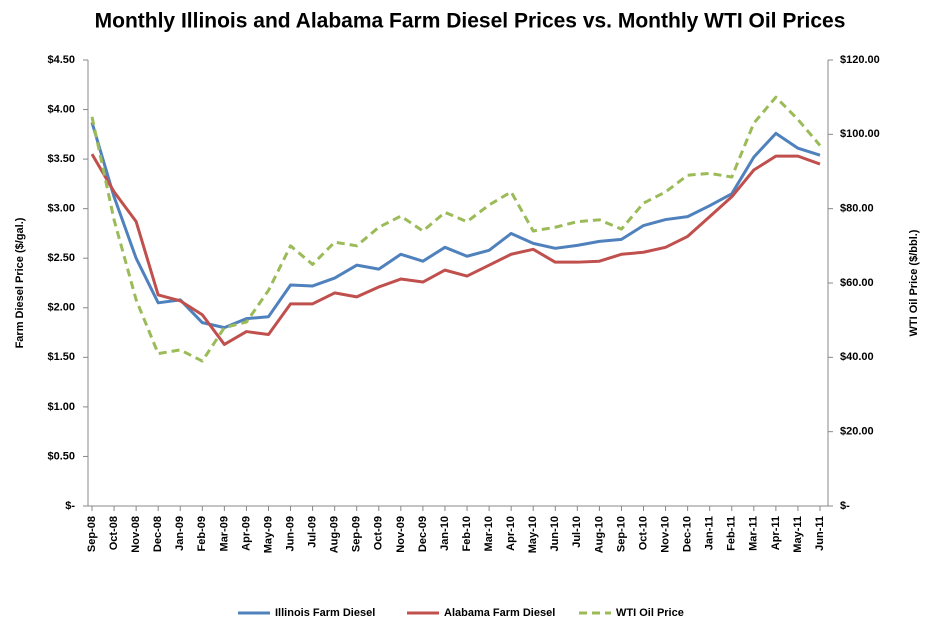 The image size is (929, 623). Describe the element at coordinates (555, 533) in the screenshot. I see `x-tick-label: Jun-10` at that location.